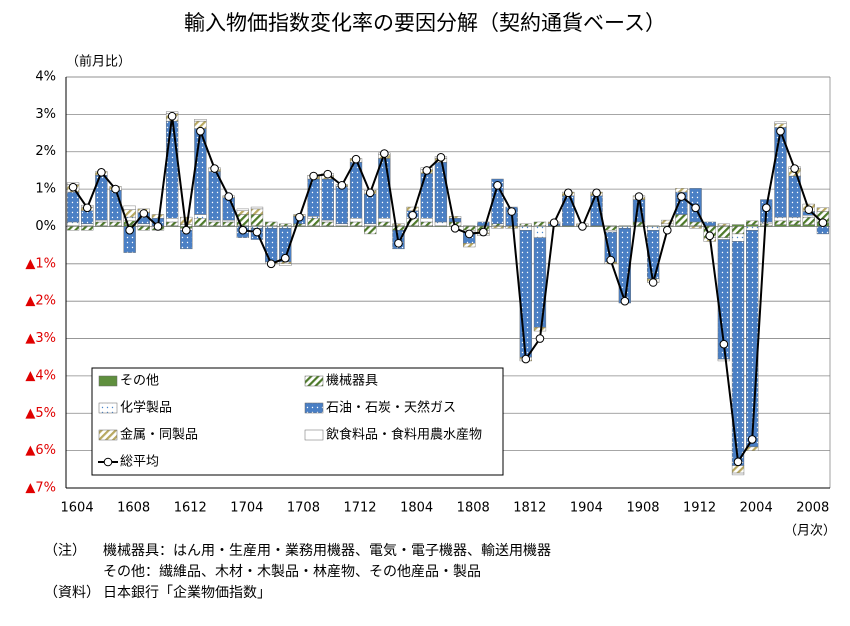 This screenshot has height=626, width=850. What do you see at coordinates (756, 508) in the screenshot?
I see `x-tick-label: 2004` at bounding box center [756, 508].